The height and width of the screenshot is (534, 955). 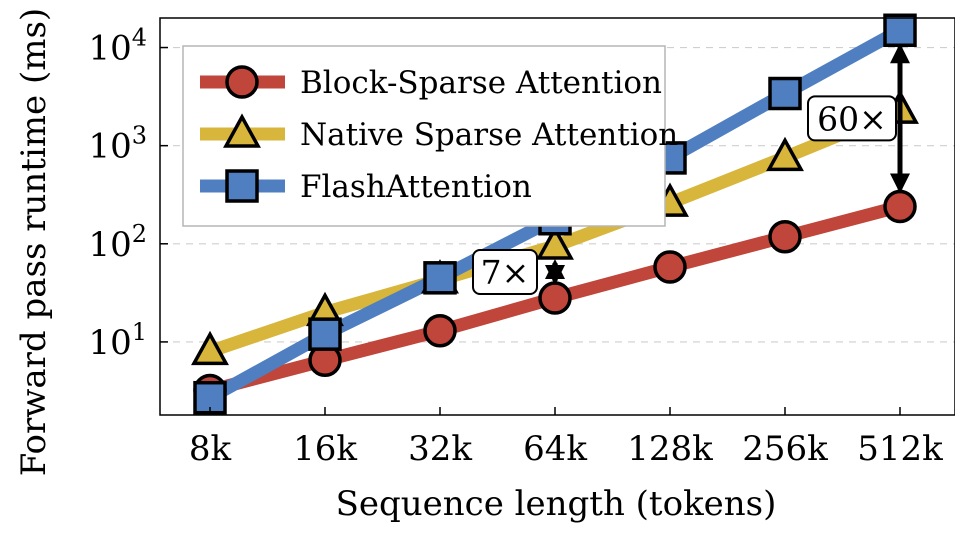 What do you see at coordinates (416, 187) in the screenshot?
I see `legend-label: FlashAttention` at bounding box center [416, 187].